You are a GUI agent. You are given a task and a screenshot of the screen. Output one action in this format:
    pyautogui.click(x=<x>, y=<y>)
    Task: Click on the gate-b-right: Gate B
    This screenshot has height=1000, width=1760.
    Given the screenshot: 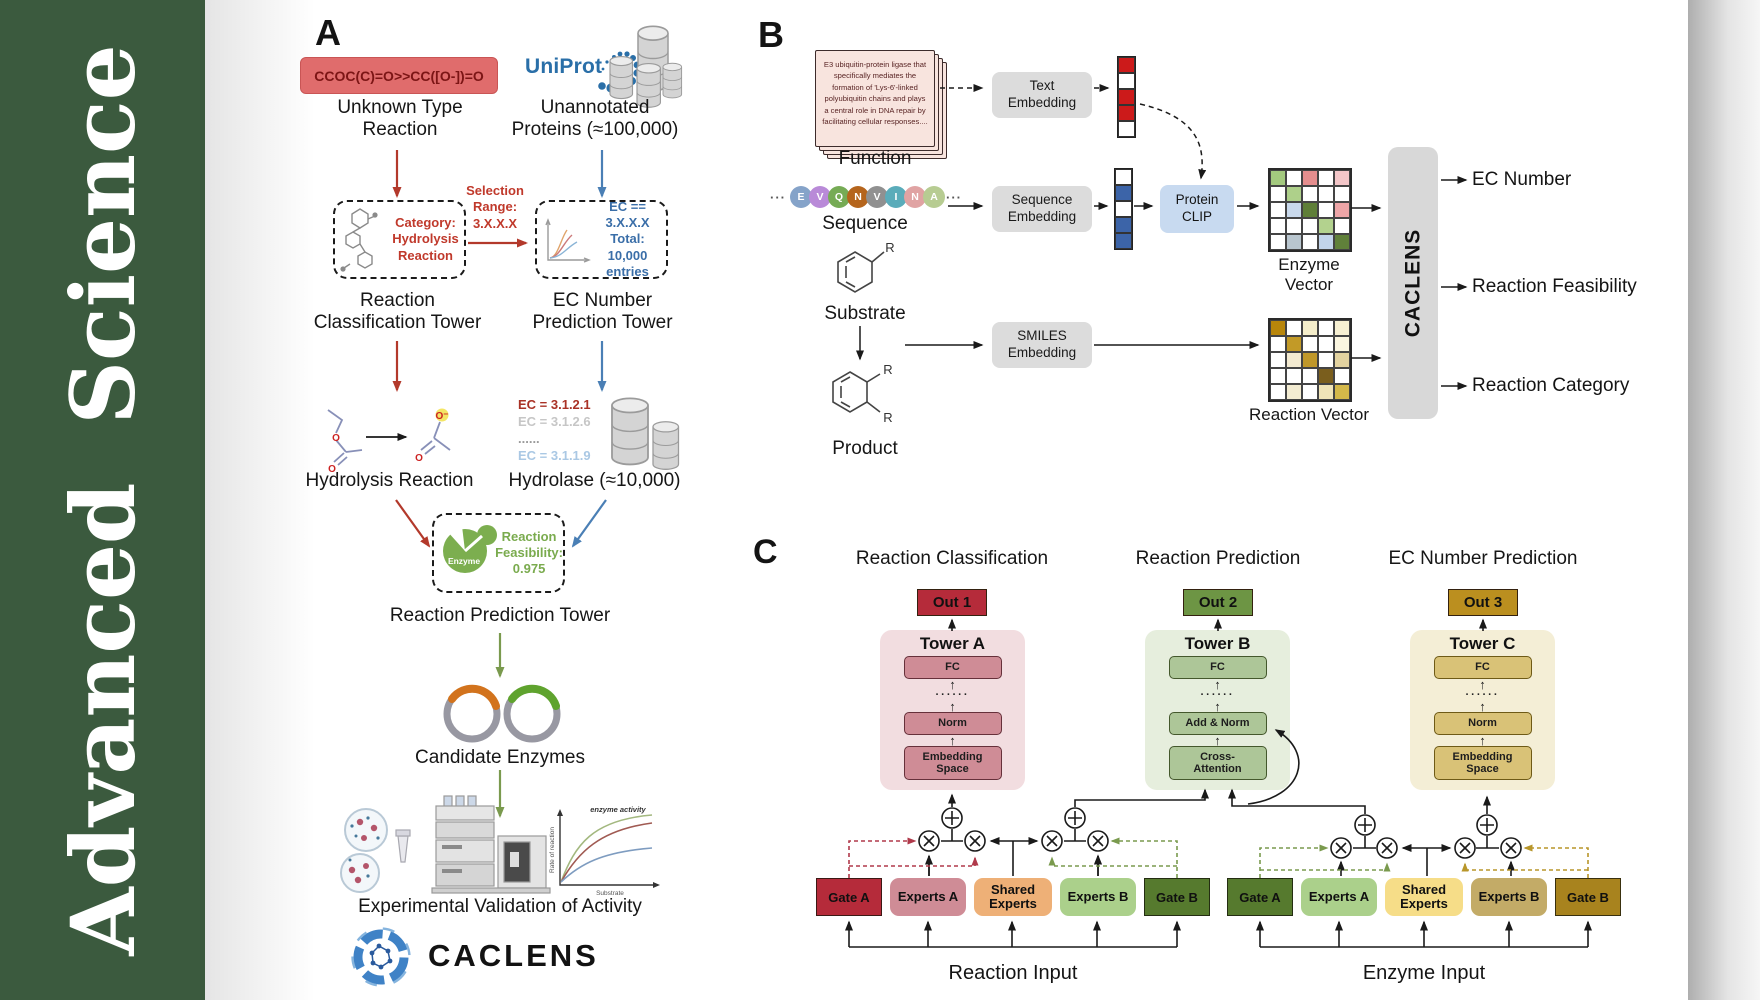 What is the action you would take?
    pyautogui.click(x=1588, y=897)
    